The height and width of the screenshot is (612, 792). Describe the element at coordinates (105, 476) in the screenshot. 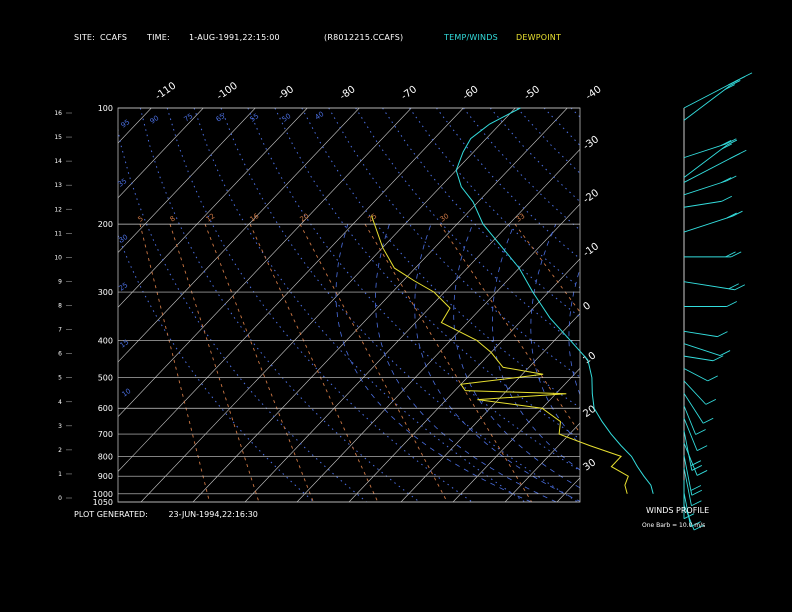

I see `pressure-label: 900` at that location.